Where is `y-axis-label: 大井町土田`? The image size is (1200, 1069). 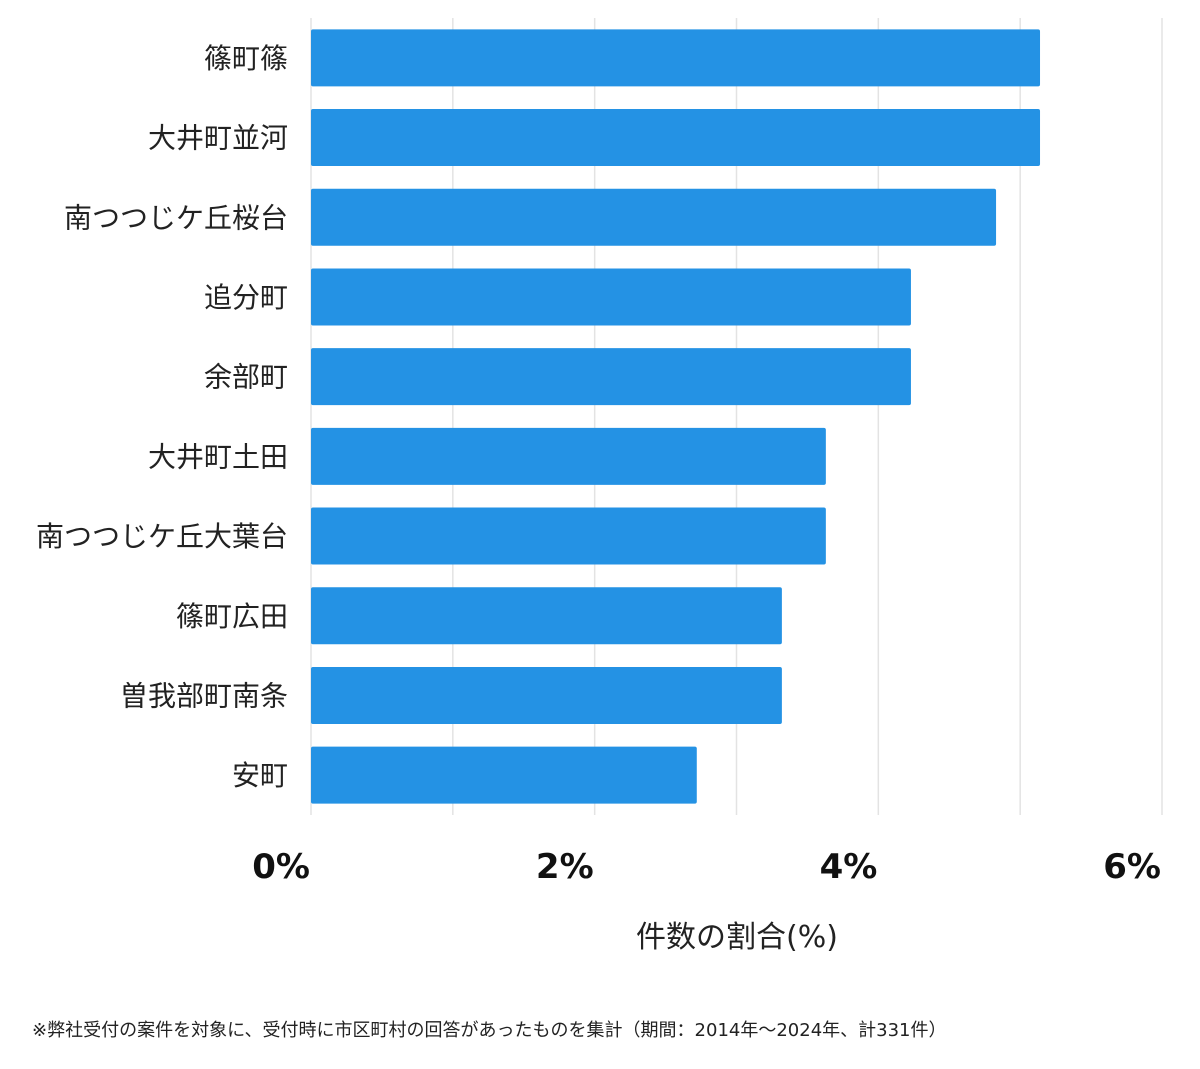 y-axis-label: 大井町土田 is located at coordinates (218, 456).